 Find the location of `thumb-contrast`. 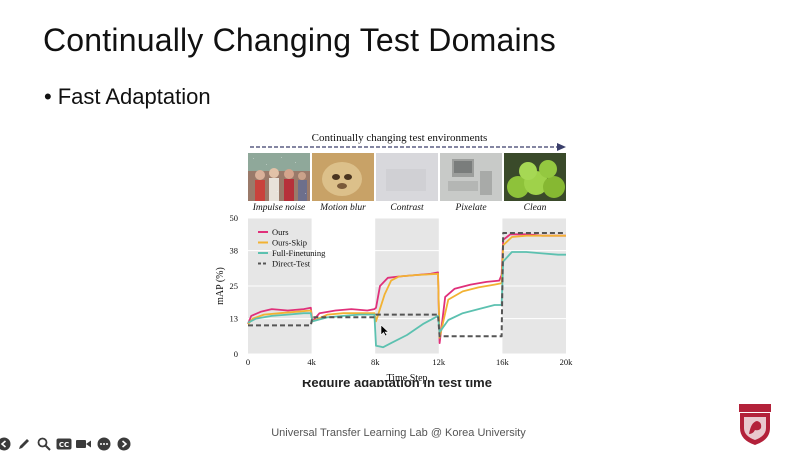

thumb-contrast is located at coordinates (407, 177).